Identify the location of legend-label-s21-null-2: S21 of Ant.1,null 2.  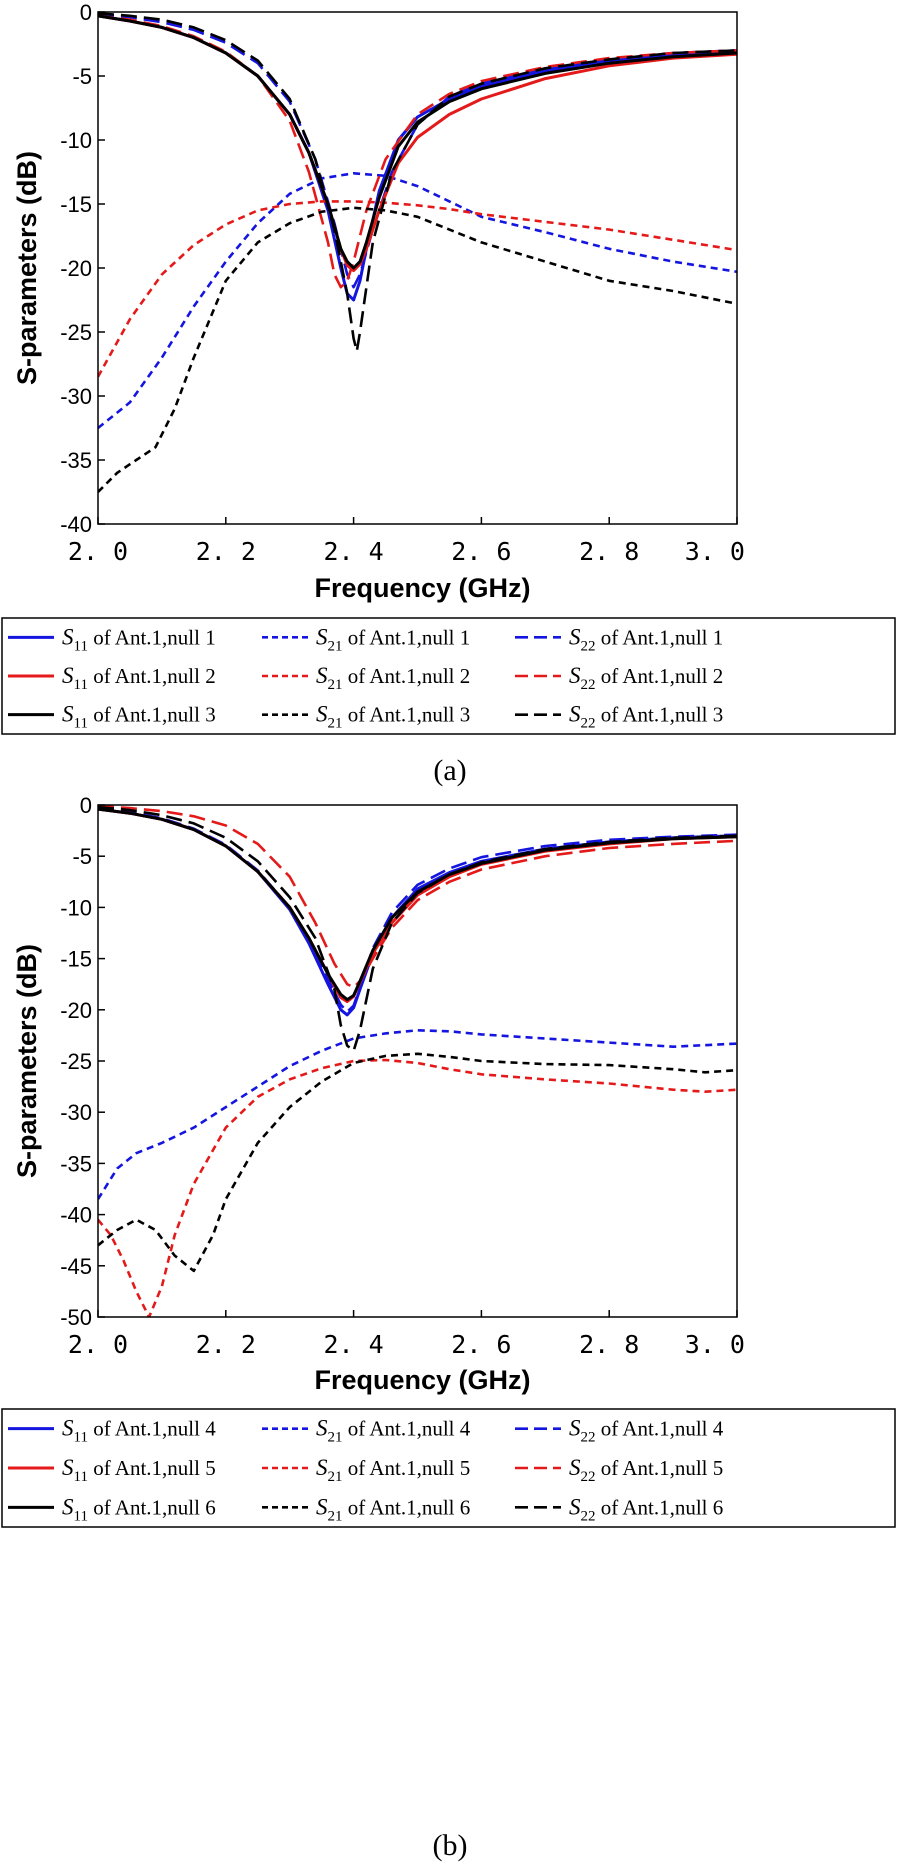
(393, 678).